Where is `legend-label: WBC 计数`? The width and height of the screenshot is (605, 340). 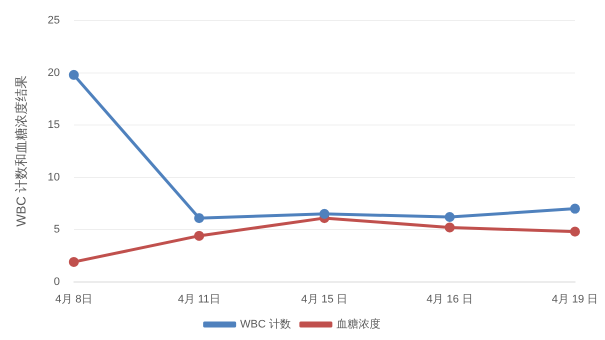 legend-label: WBC 计数 is located at coordinates (265, 324).